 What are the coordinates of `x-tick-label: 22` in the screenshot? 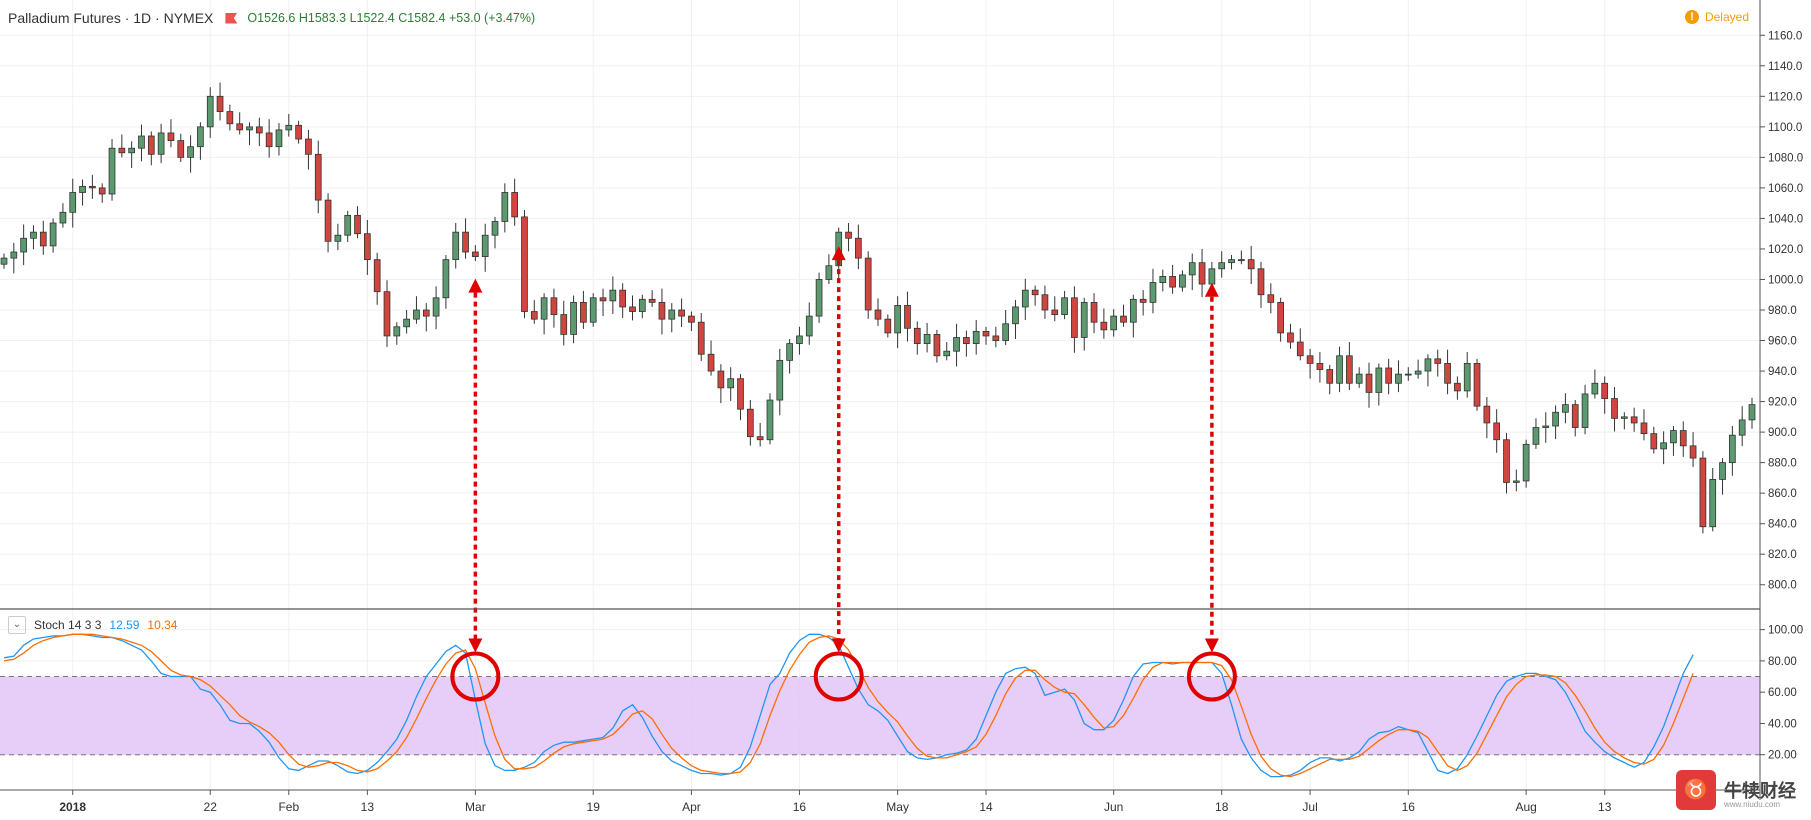 It's located at (211, 807).